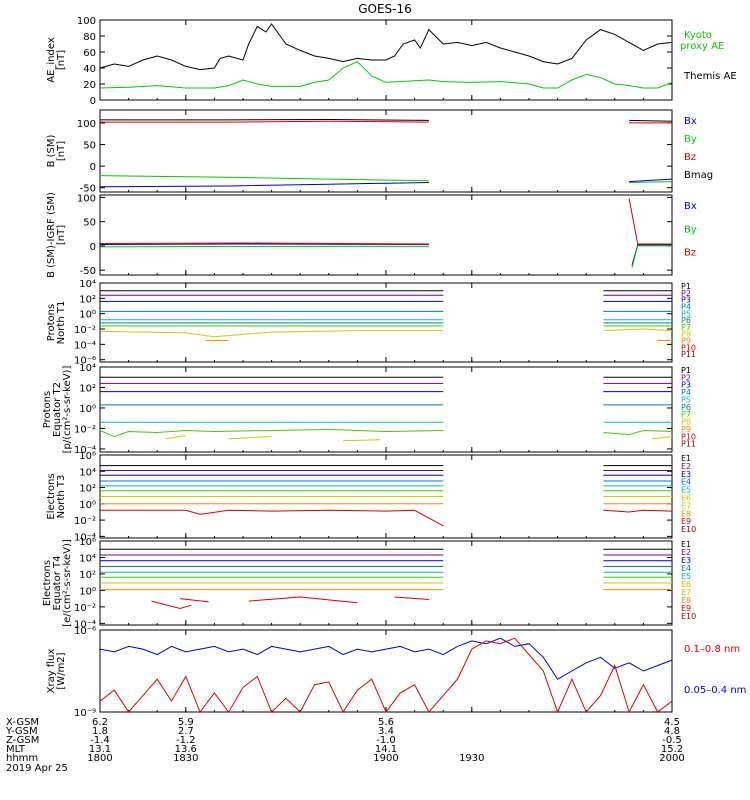 This screenshot has height=800, width=750. I want to click on series-line-Kyoto-proxy-AE, so click(386, 47).